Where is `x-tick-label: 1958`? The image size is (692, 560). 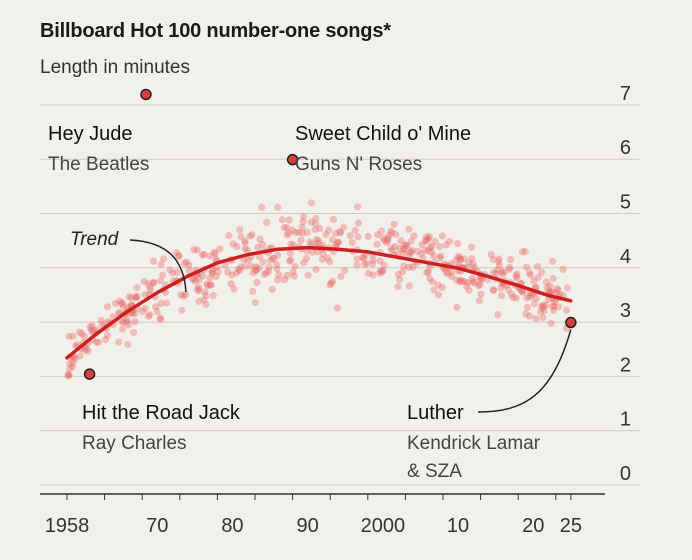 x-tick-label: 1958 is located at coordinates (67, 526).